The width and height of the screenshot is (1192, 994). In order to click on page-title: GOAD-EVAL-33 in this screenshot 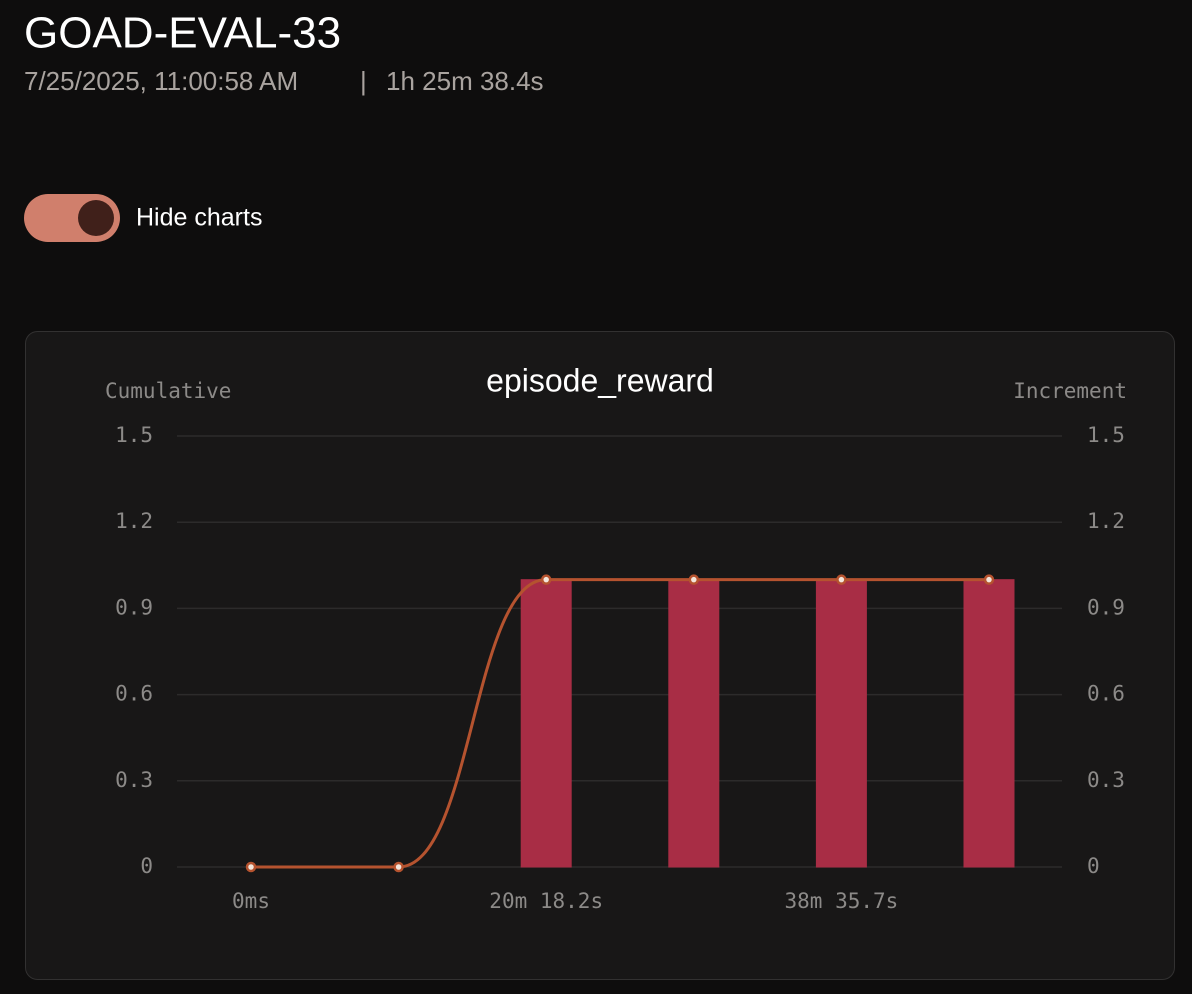, I will do `click(182, 33)`.